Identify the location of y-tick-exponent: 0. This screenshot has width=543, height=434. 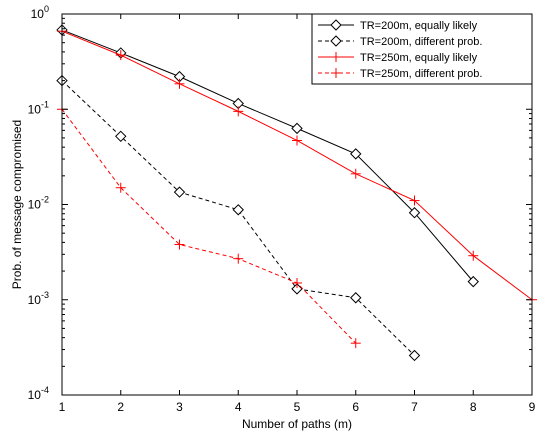
(46, 9).